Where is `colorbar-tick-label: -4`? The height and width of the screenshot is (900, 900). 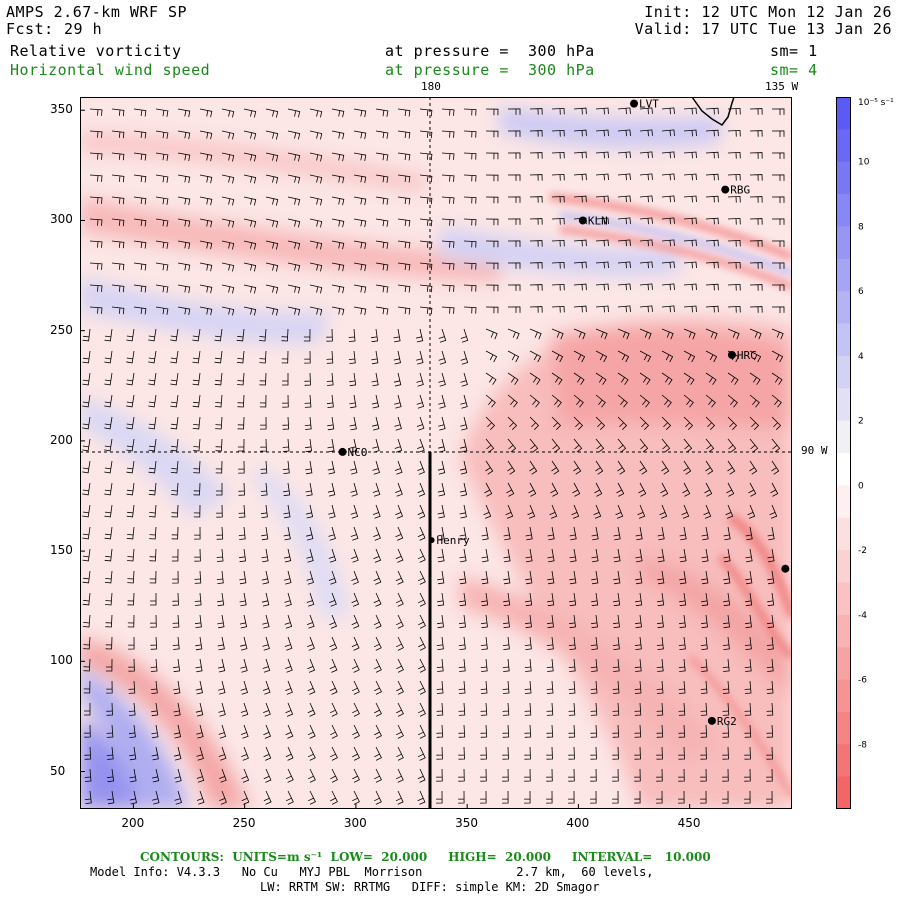
colorbar-tick-label: -4 is located at coordinates (862, 616).